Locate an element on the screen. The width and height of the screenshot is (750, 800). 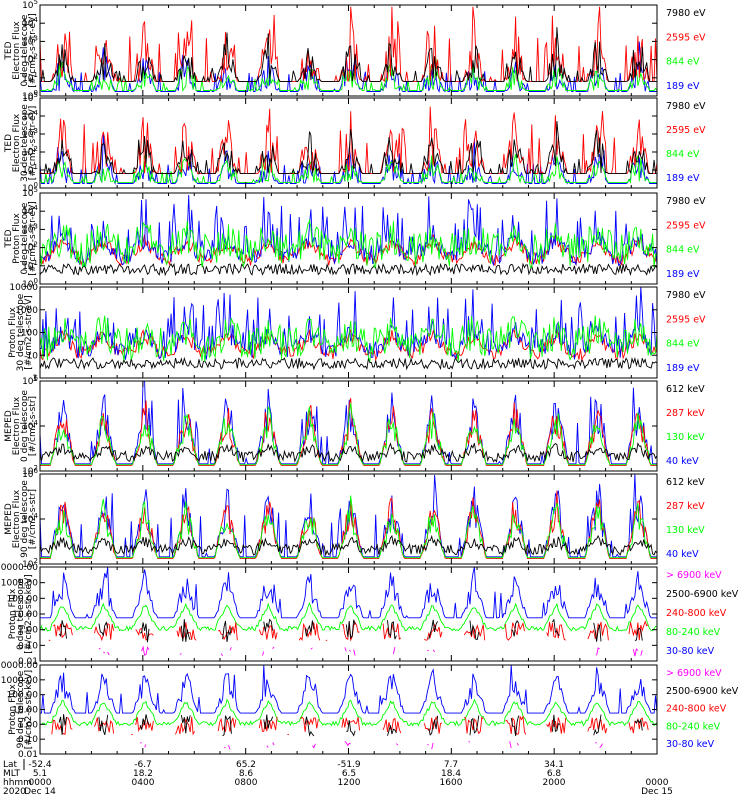
y-tick-label: 1000 is located at coordinates (26, 311).